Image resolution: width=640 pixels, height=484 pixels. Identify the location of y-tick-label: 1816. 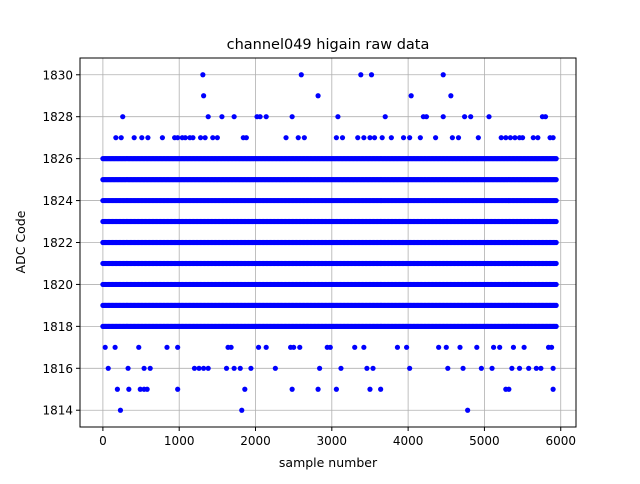
(57, 369).